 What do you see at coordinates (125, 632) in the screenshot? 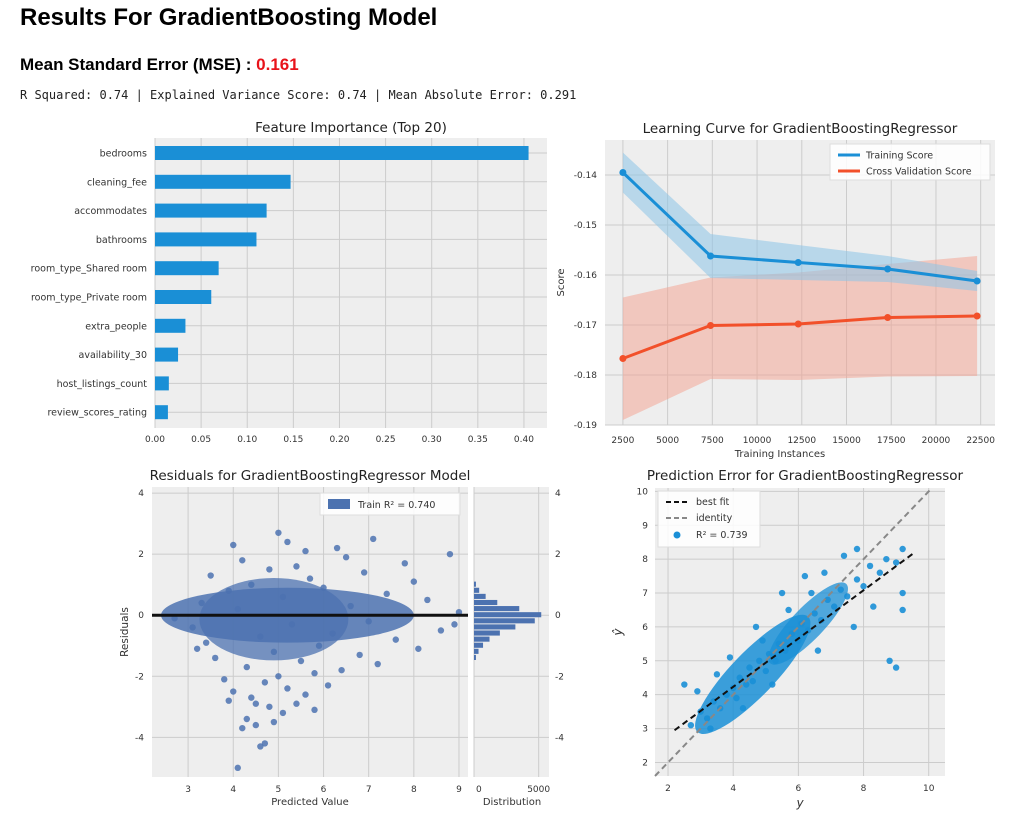
I see `residuals-ylabel: Residuals` at bounding box center [125, 632].